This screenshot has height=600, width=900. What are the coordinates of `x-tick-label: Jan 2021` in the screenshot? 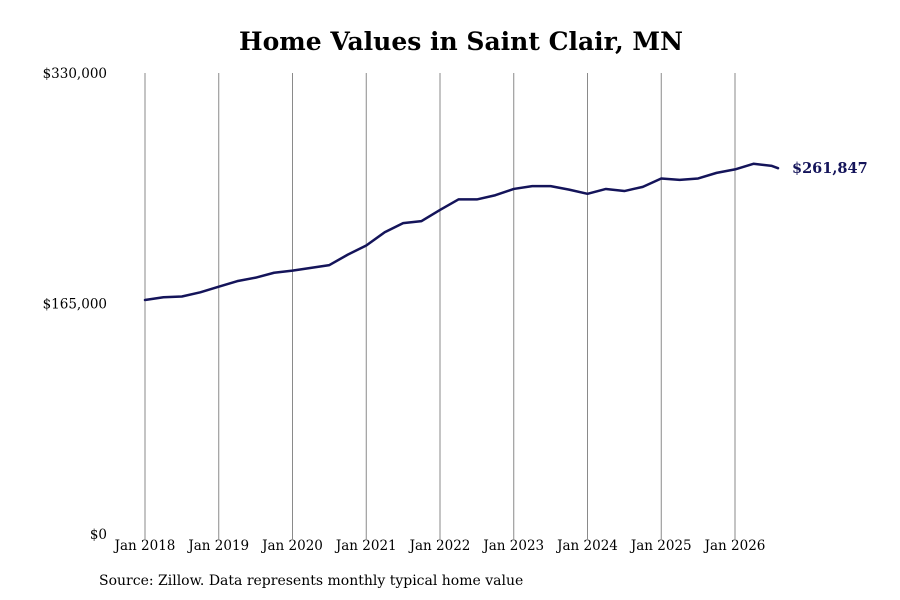 It's located at (365, 546).